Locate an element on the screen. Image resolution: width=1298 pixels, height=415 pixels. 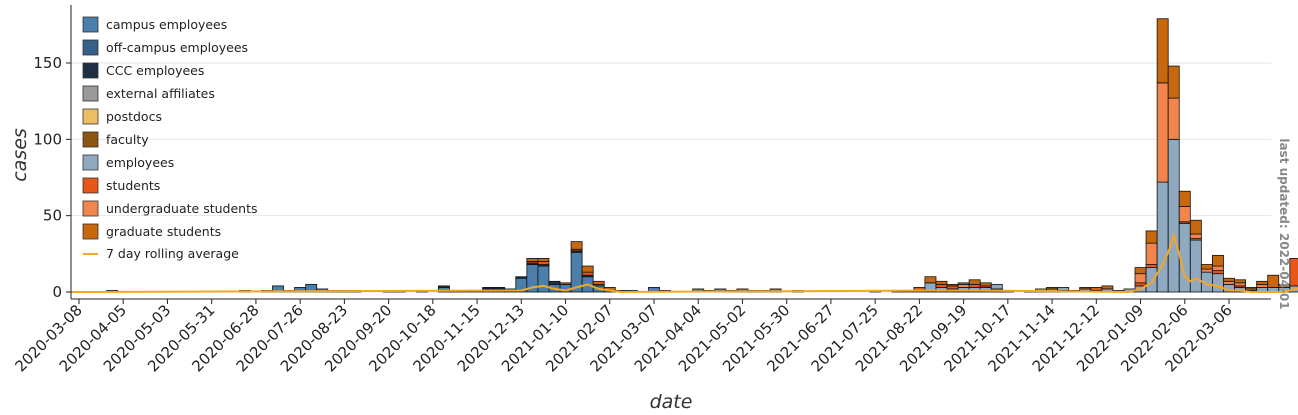
legend-label: employees is located at coordinates (140, 162).